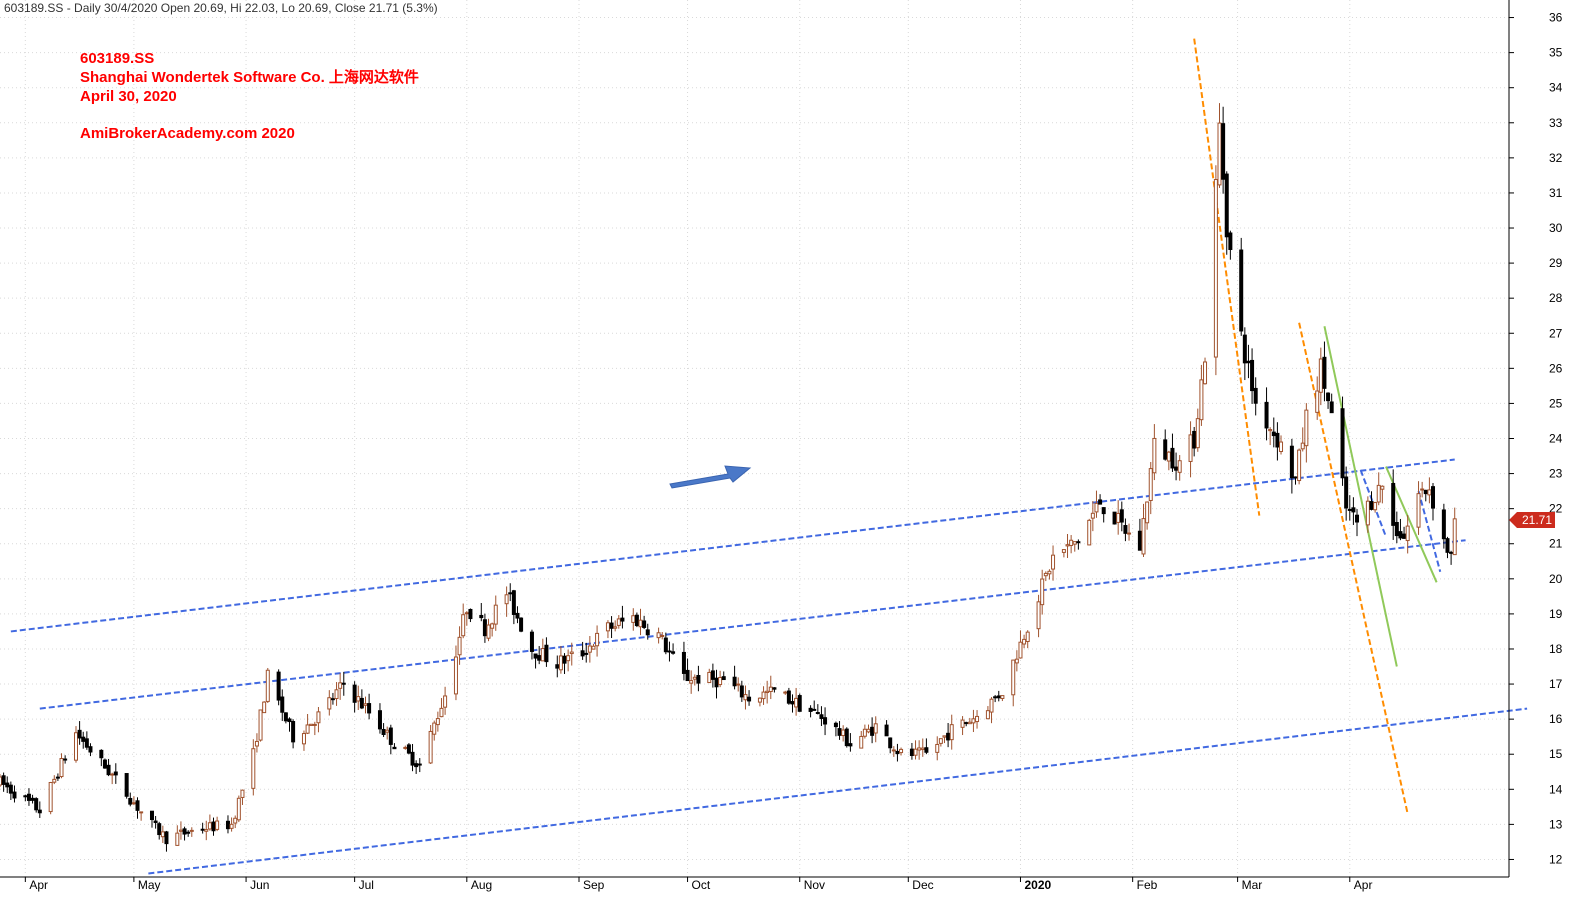 The image size is (1595, 908). What do you see at coordinates (1556, 298) in the screenshot?
I see `y-tick-label: 28` at bounding box center [1556, 298].